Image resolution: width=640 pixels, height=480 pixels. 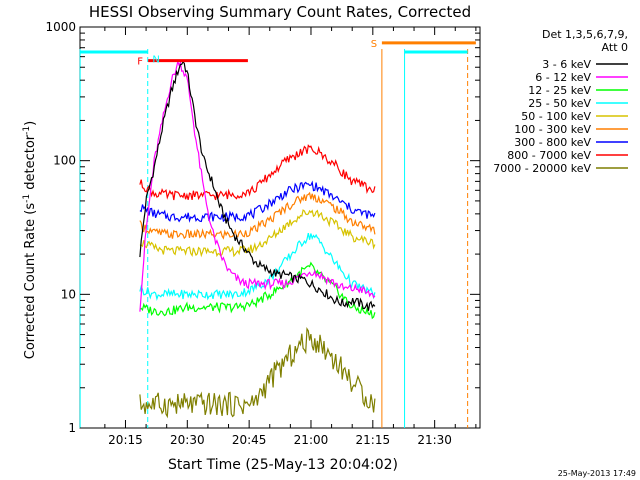 I want to click on flag-label: S, so click(x=374, y=44).